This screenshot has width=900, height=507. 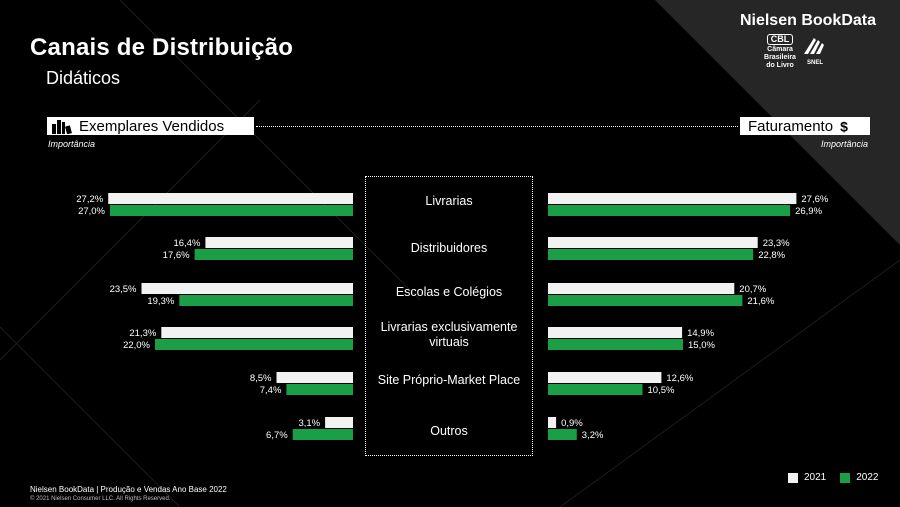 What do you see at coordinates (833, 477) in the screenshot?
I see `chart-legend: 2021 2022` at bounding box center [833, 477].